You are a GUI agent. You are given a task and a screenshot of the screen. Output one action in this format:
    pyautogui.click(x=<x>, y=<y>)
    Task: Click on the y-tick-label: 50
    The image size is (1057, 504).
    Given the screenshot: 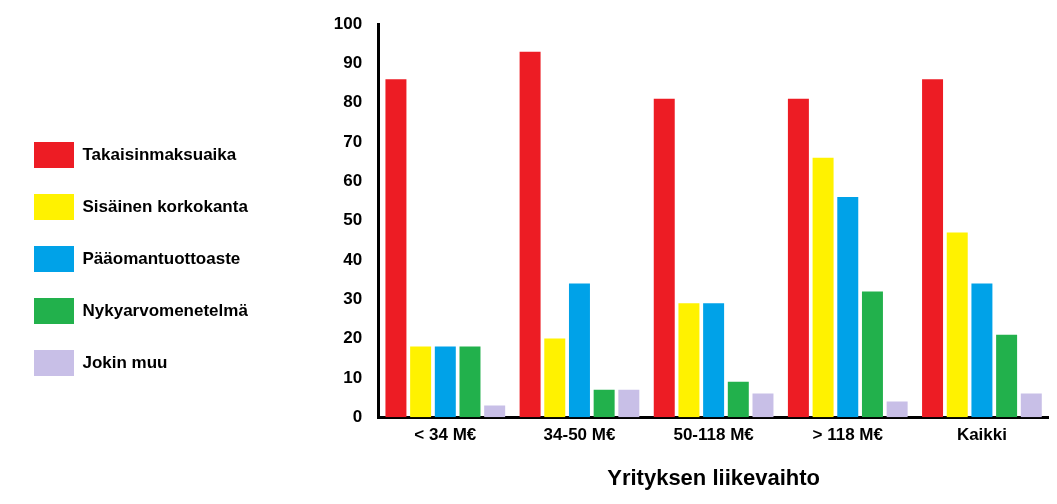 What is the action you would take?
    pyautogui.click(x=353, y=220)
    